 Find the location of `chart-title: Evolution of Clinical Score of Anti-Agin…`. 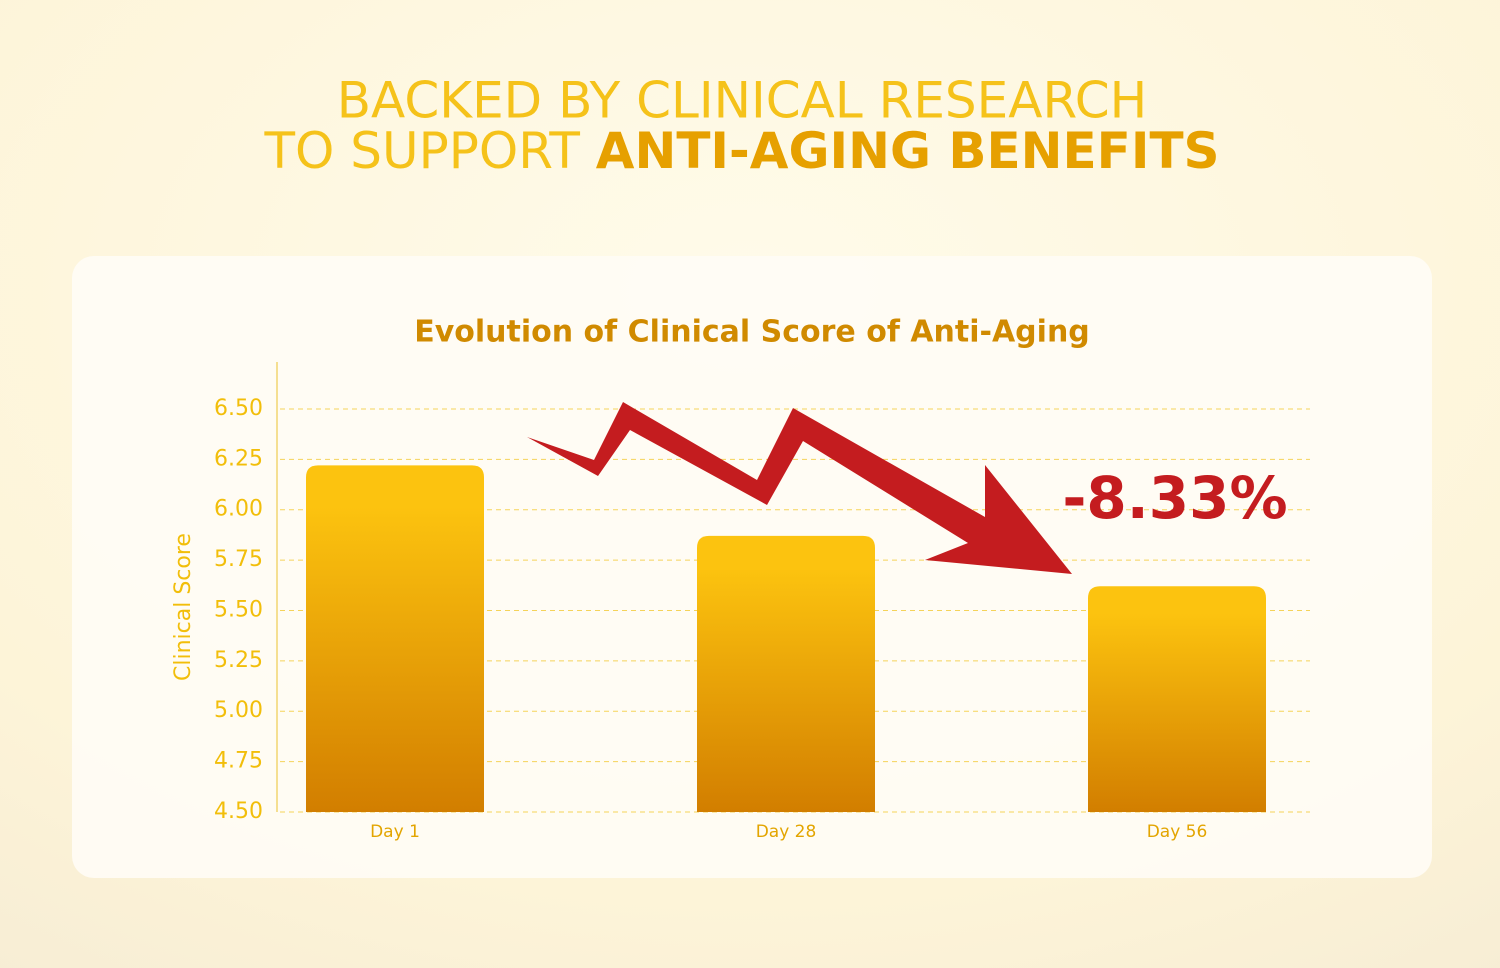

chart-title: Evolution of Clinical Score of Anti-Agin… is located at coordinates (752, 332).